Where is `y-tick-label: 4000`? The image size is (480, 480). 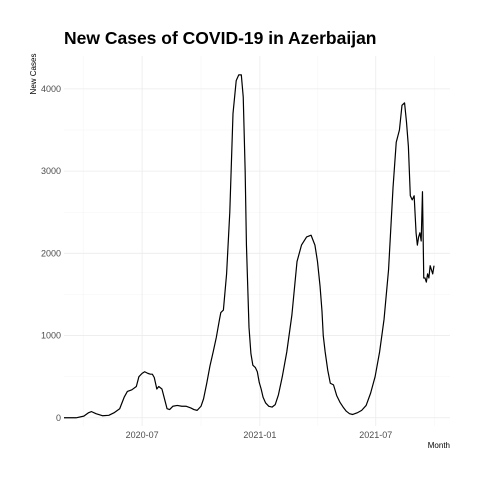
y-tick-label: 4000 is located at coordinates (51, 89).